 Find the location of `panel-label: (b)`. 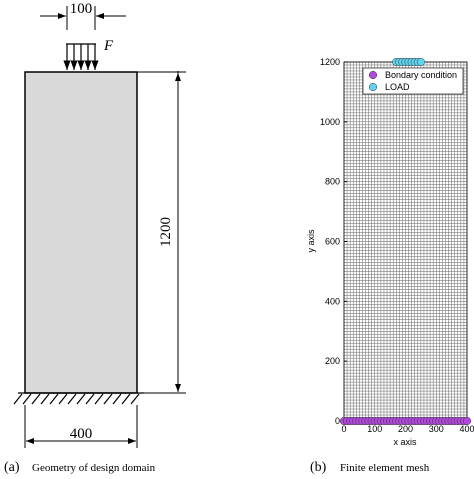

panel-label: (b) is located at coordinates (318, 467).